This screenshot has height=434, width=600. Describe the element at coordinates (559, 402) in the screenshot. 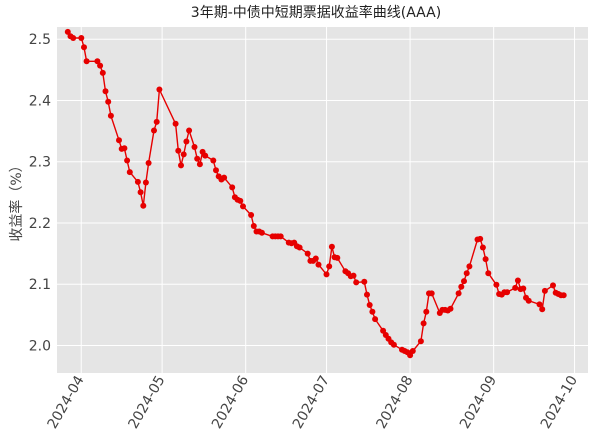

I see `x-tick-label: 2024-10` at that location.